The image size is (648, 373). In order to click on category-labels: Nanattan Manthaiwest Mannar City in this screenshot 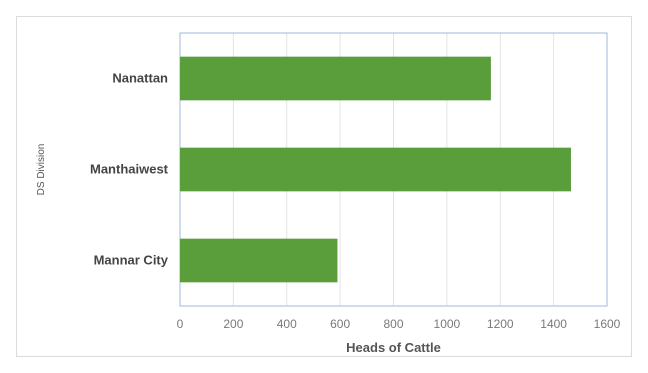, I will do `click(129, 169)`.